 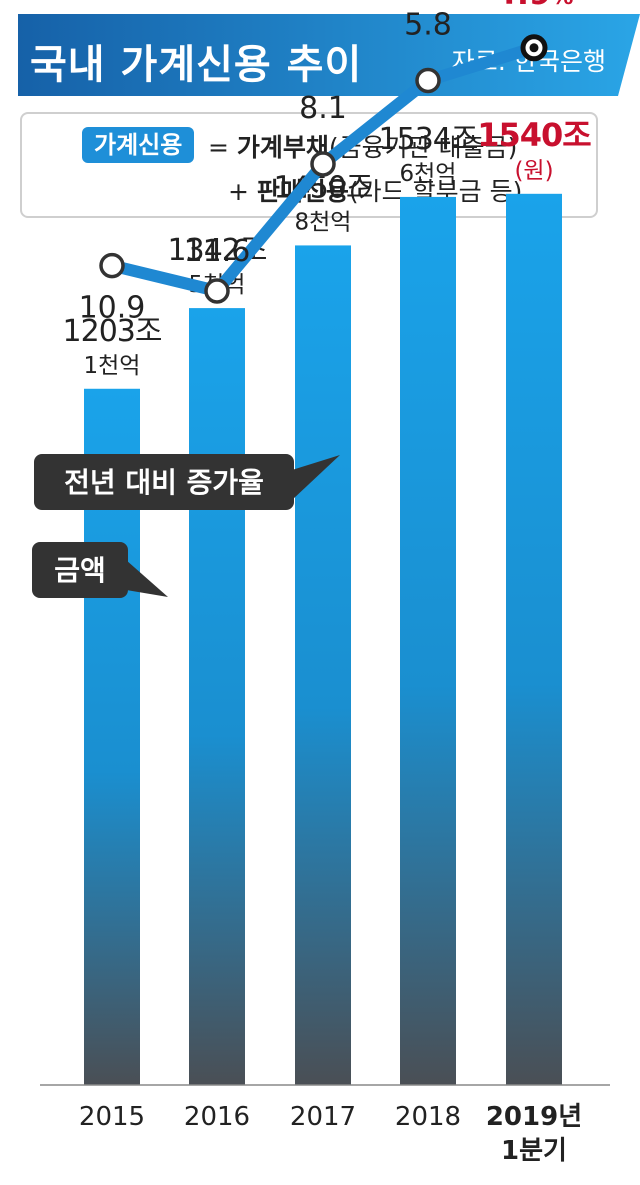 What do you see at coordinates (112, 308) in the screenshot?
I see `line-value-label: 10.9` at bounding box center [112, 308].